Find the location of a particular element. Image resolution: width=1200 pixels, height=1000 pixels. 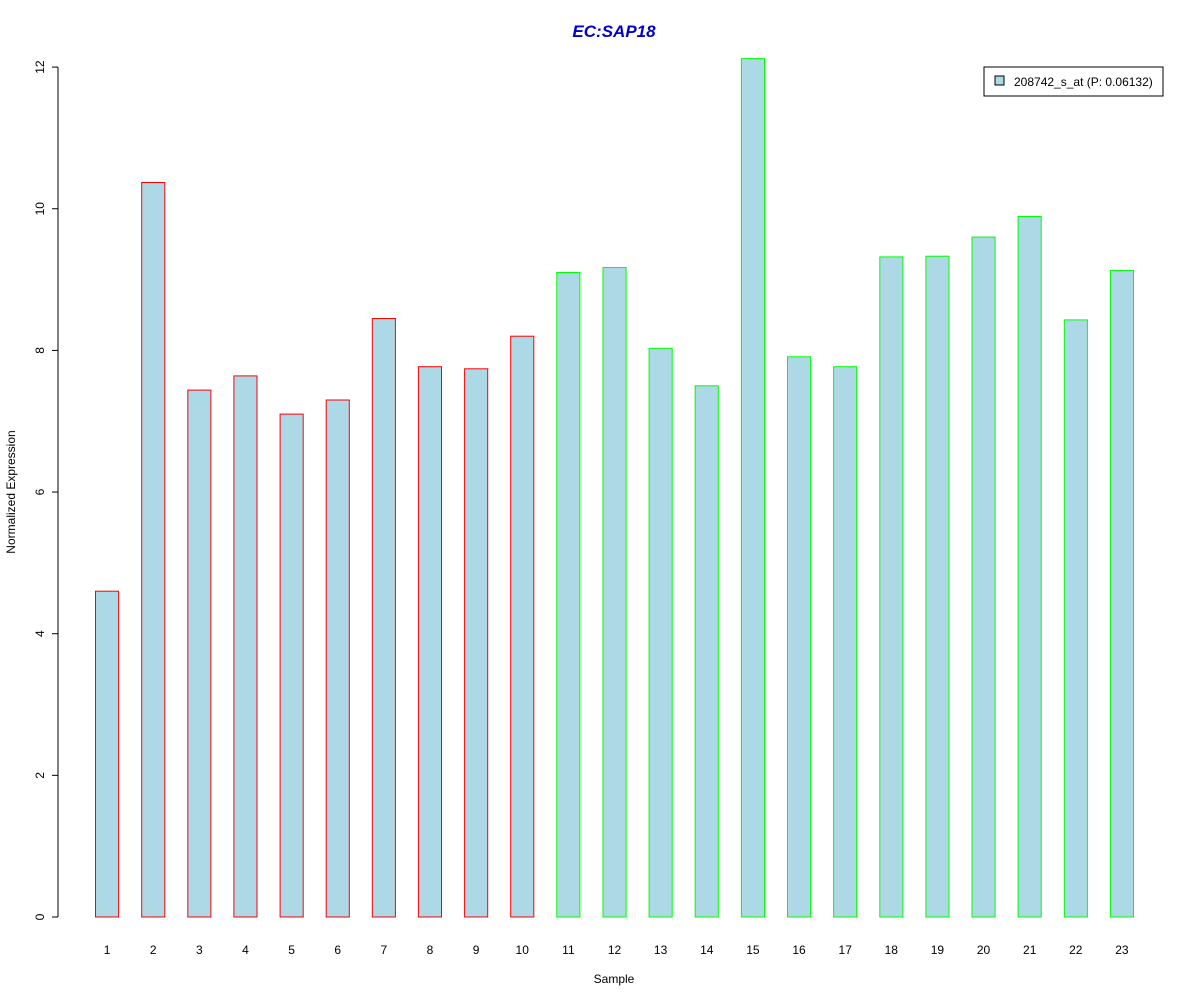

x-tick-label: 18 is located at coordinates (892, 950).